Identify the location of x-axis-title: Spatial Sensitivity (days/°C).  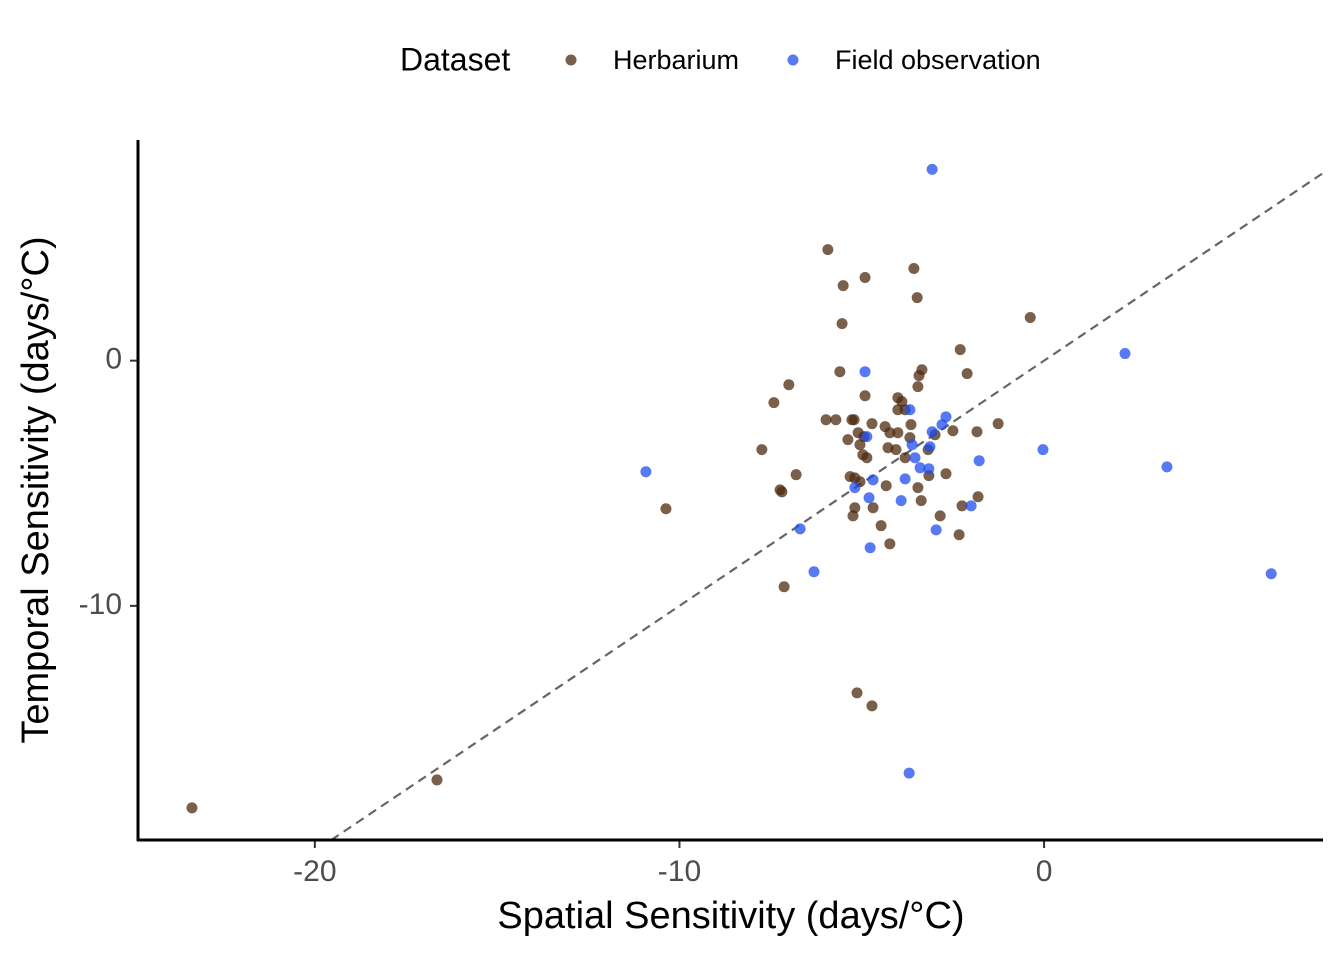
(730, 916).